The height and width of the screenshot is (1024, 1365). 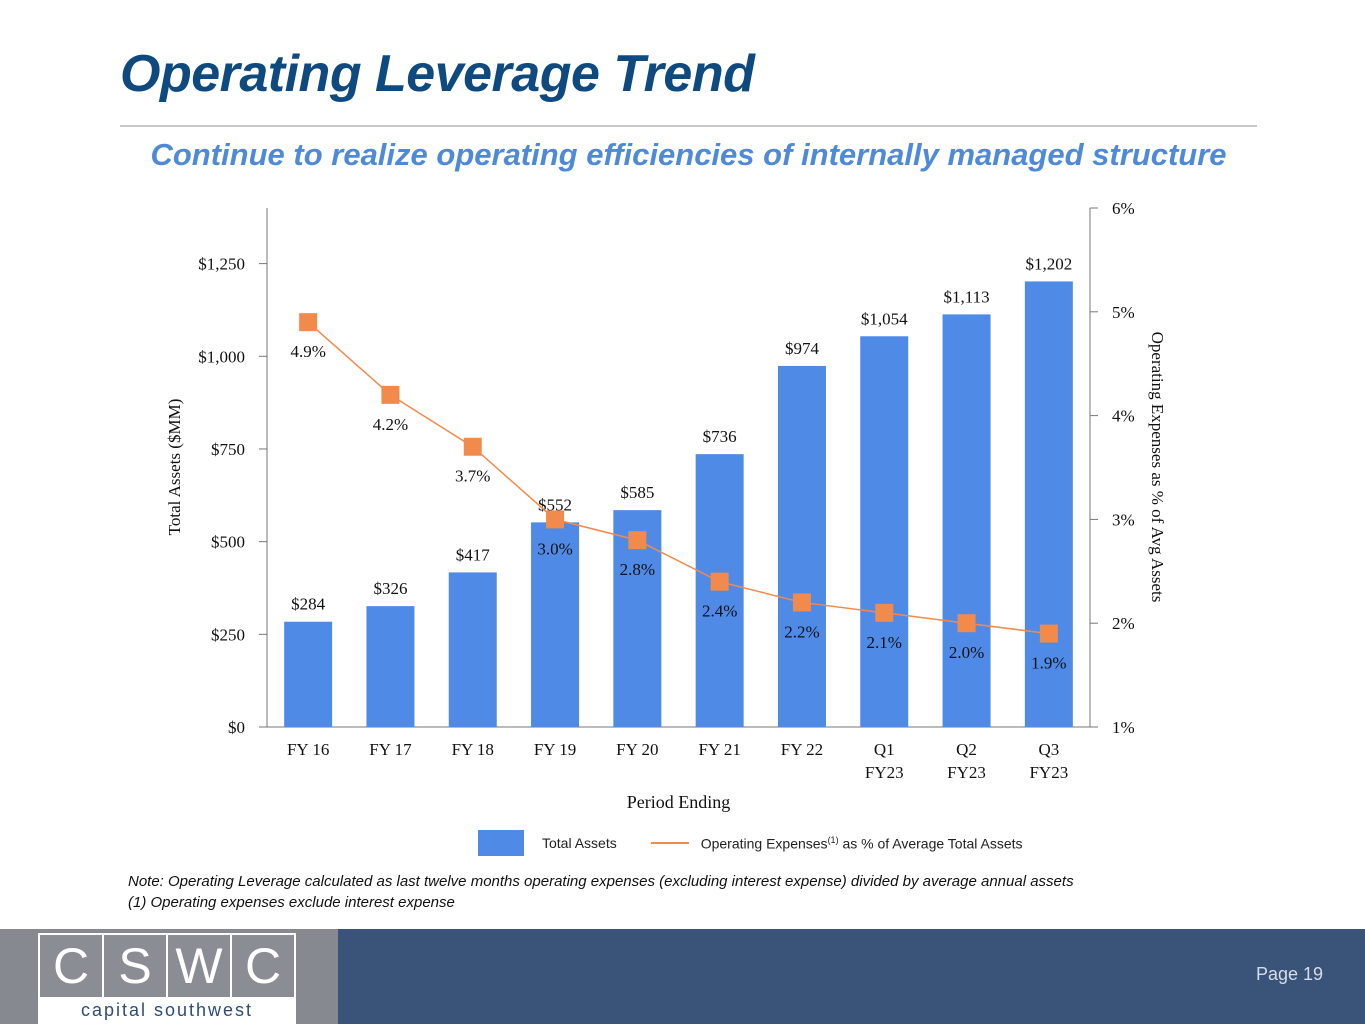 I want to click on x-axis-label: Period Ending, so click(x=679, y=802).